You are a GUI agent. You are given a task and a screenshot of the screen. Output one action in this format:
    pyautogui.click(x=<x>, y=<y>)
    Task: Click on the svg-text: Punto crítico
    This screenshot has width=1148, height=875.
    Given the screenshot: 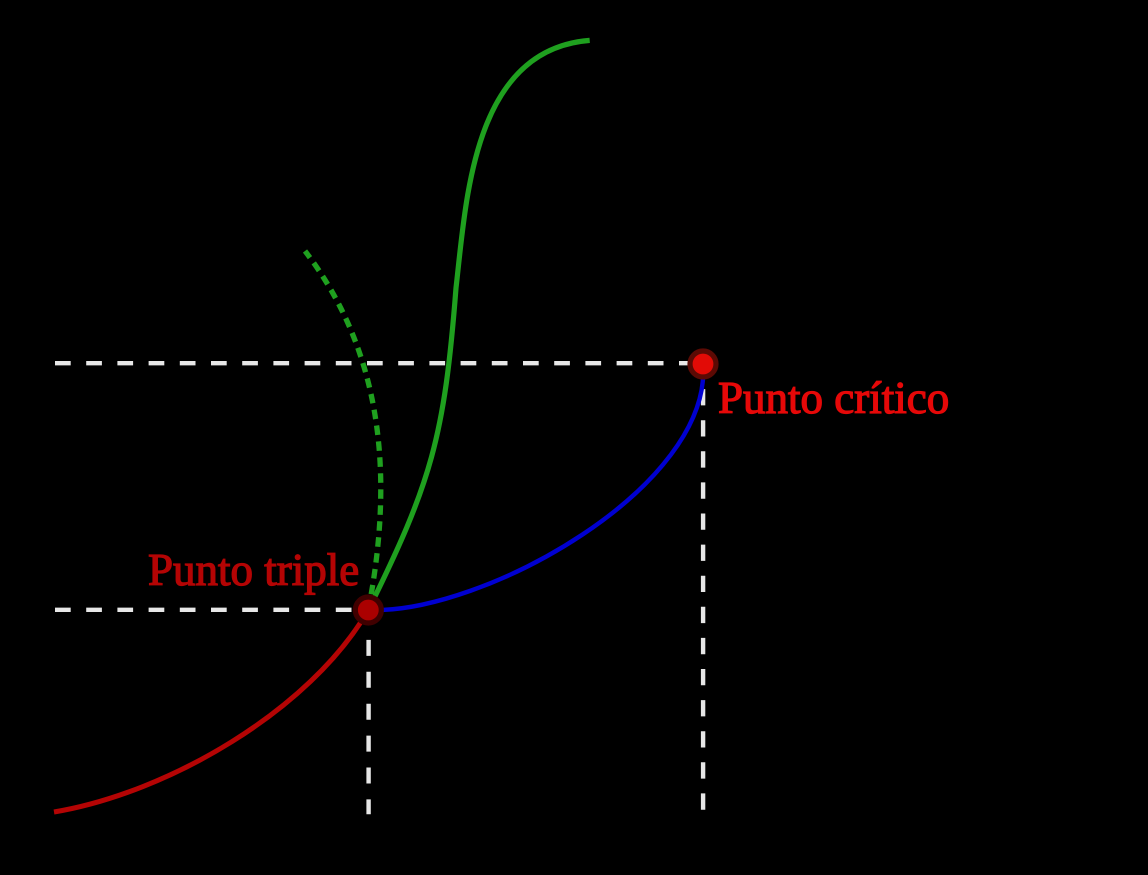 What is the action you would take?
    pyautogui.click(x=833, y=398)
    